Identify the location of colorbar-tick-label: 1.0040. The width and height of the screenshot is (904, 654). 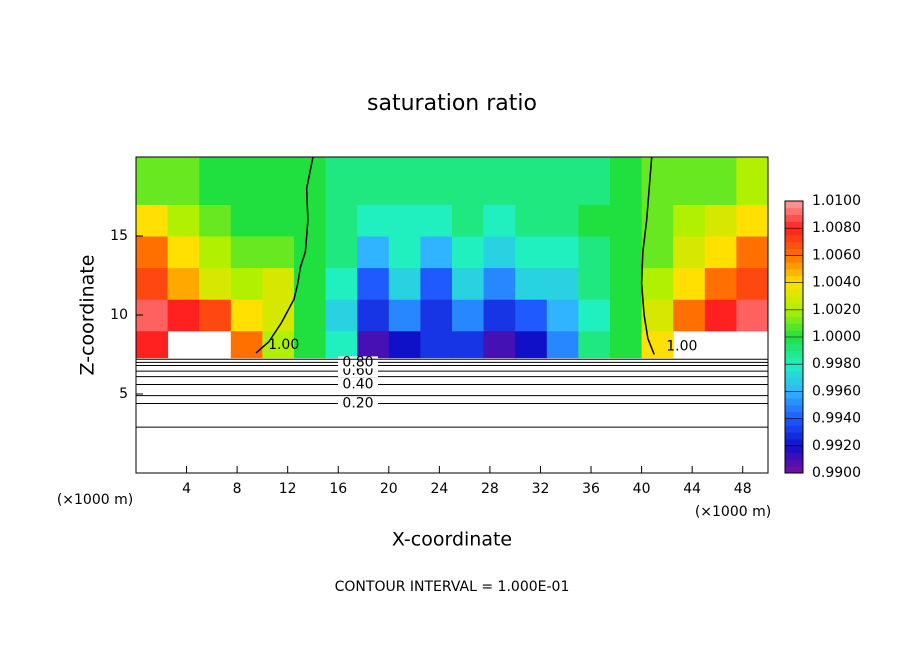
(836, 283).